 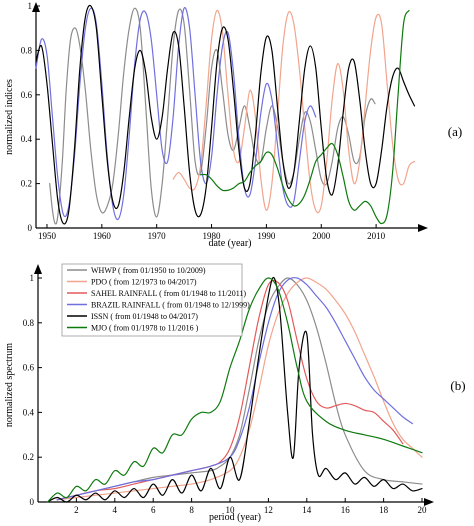 I want to click on panel-a-ylabel: normalized indices, so click(x=9, y=117).